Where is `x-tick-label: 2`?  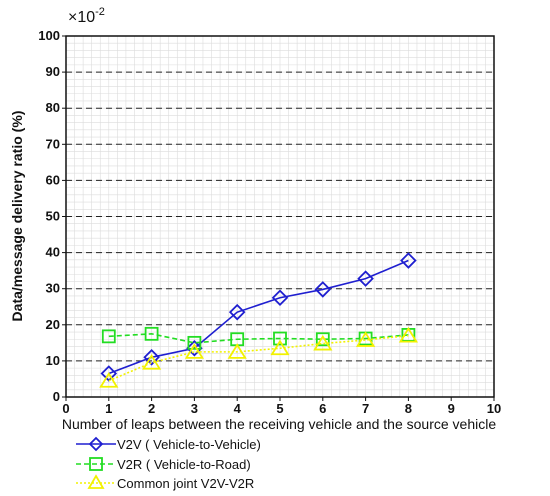
x-tick-label: 2 is located at coordinates (151, 408).